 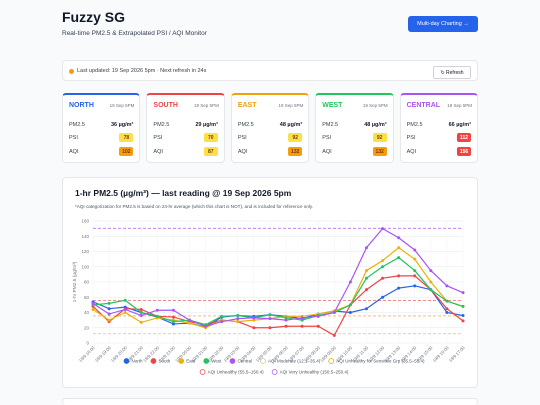 What do you see at coordinates (81, 105) in the screenshot?
I see `region-name: NORTH` at bounding box center [81, 105].